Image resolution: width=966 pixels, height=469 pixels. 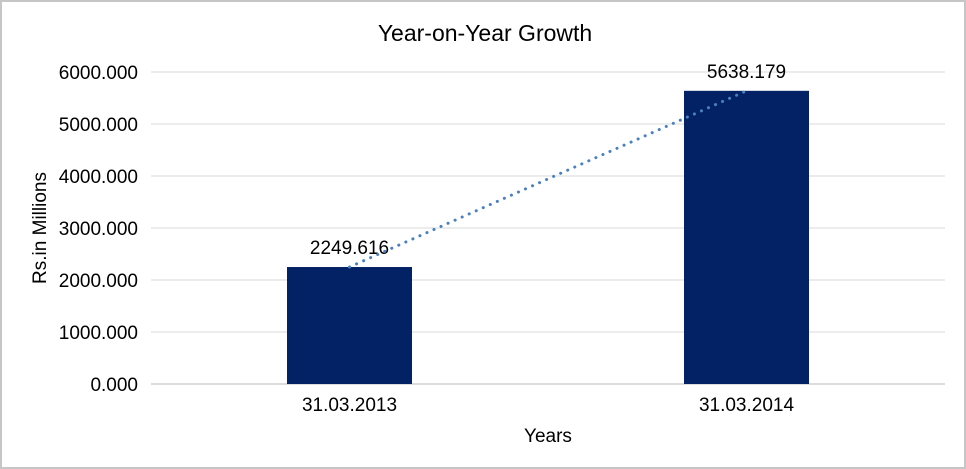 What do you see at coordinates (98, 333) in the screenshot?
I see `y-tick-label: 1000.000` at bounding box center [98, 333].